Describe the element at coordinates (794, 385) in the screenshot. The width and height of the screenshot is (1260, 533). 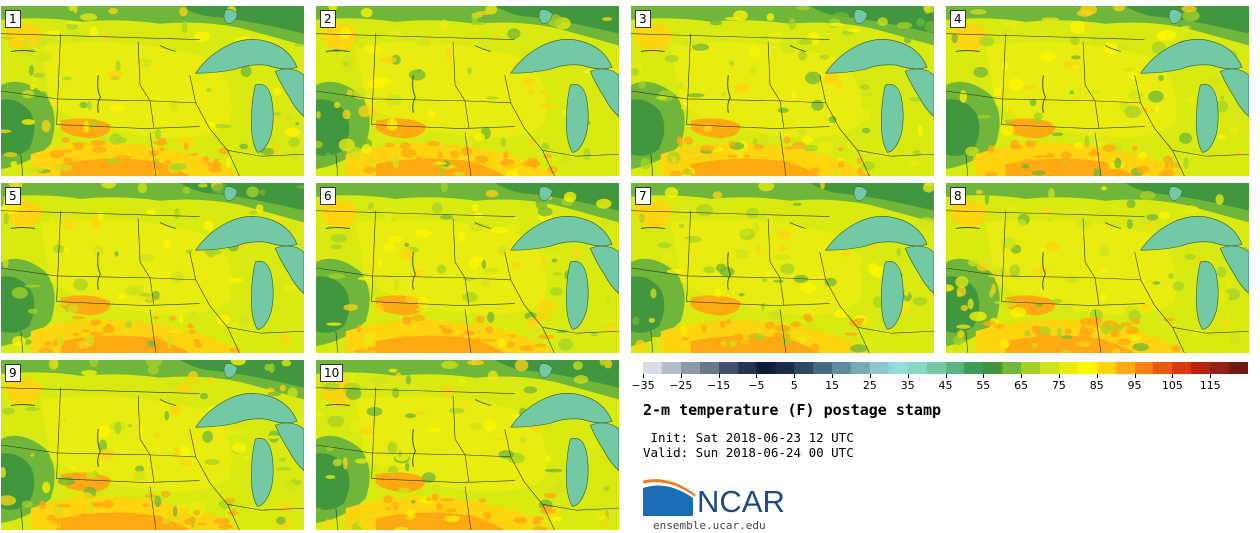
I see `colorbar-tick-label: 5` at that location.